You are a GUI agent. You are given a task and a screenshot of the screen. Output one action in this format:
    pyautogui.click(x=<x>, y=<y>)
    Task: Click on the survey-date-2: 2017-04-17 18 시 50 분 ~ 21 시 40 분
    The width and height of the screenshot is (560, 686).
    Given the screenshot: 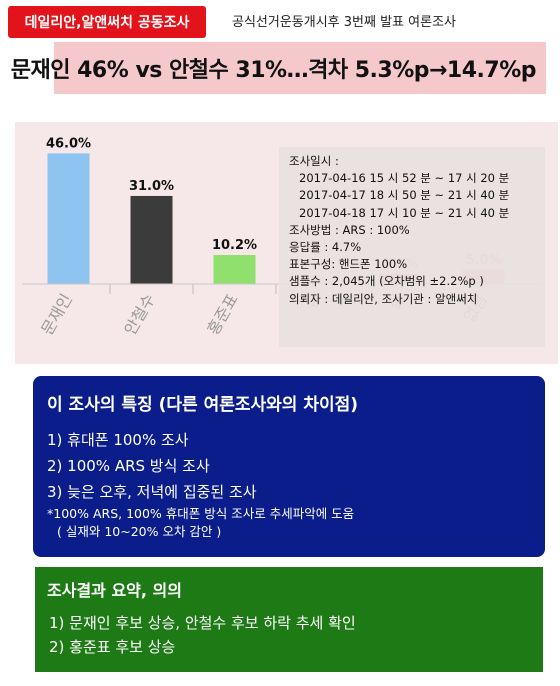 What is the action you would take?
    pyautogui.click(x=404, y=195)
    